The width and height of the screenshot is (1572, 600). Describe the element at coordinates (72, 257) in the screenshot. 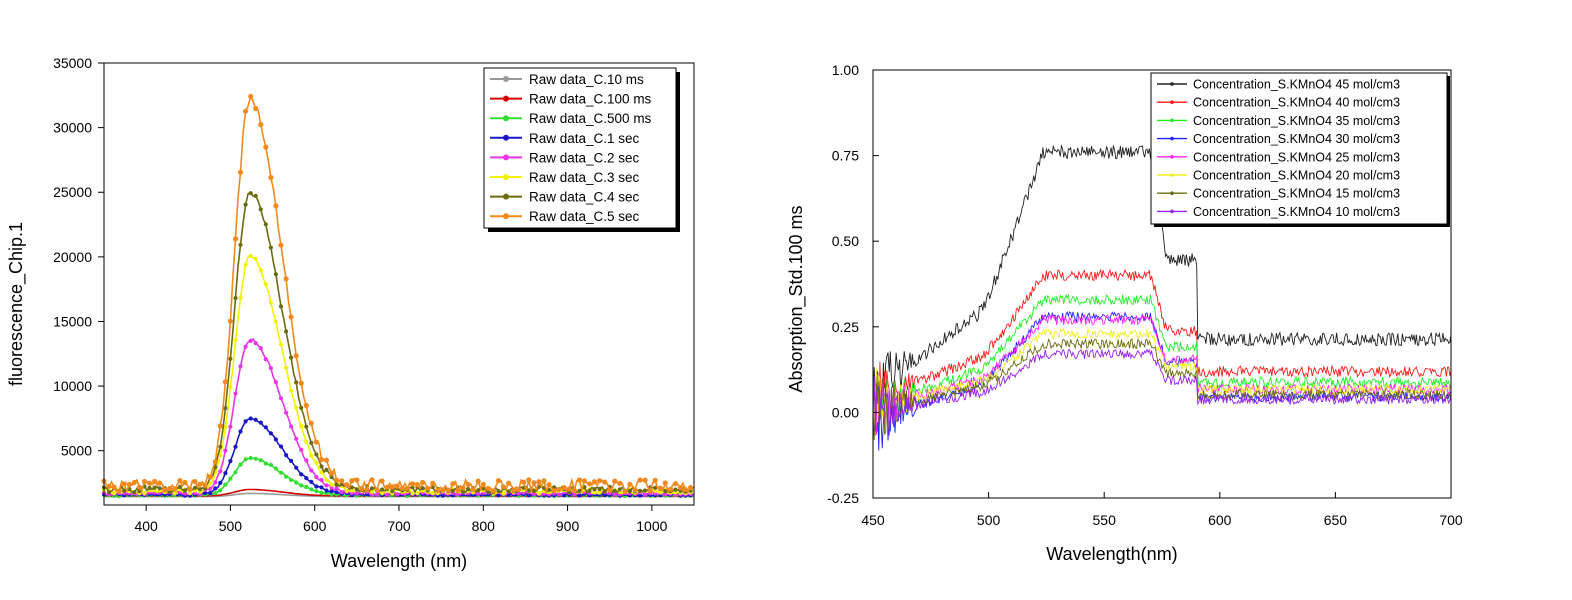

I see `chart1-y-tick-label: 20000` at that location.